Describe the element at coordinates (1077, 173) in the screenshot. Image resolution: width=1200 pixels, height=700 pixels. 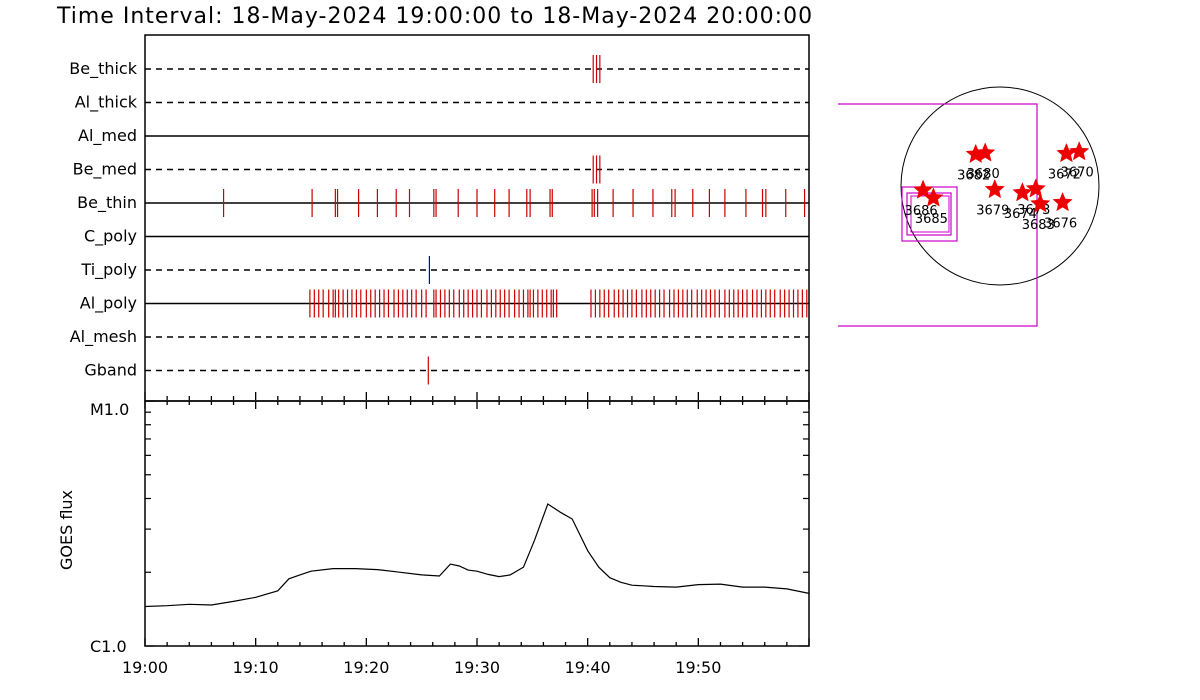
I see `active-region-label: 3670` at that location.